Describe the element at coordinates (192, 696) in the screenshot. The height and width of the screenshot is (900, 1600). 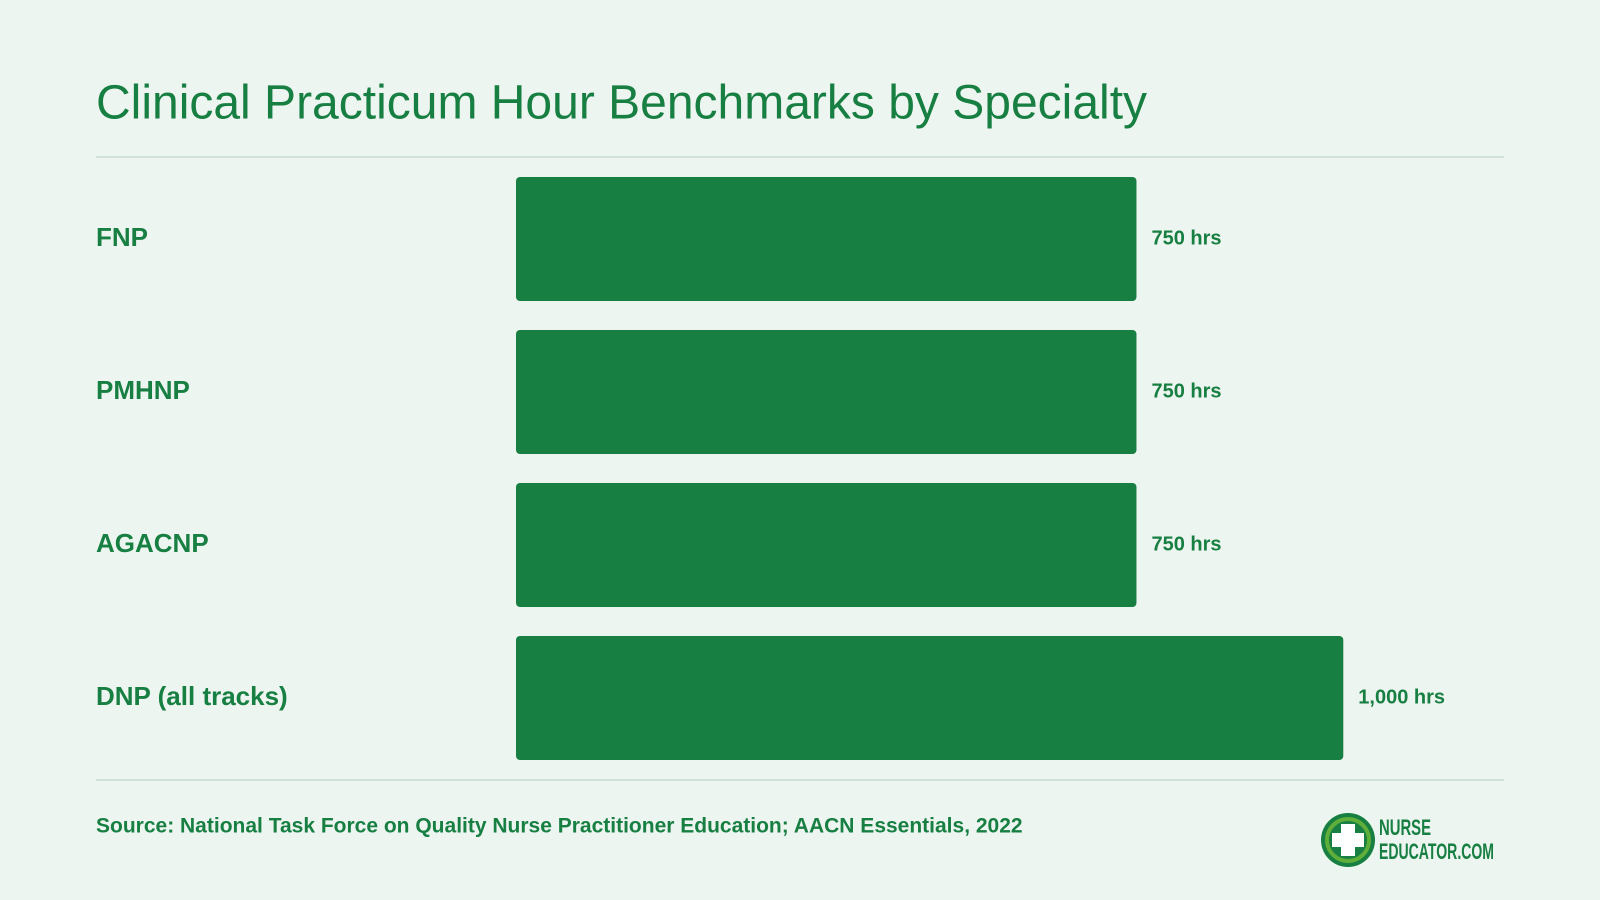
I see `category-label: DNP (all tracks)` at that location.